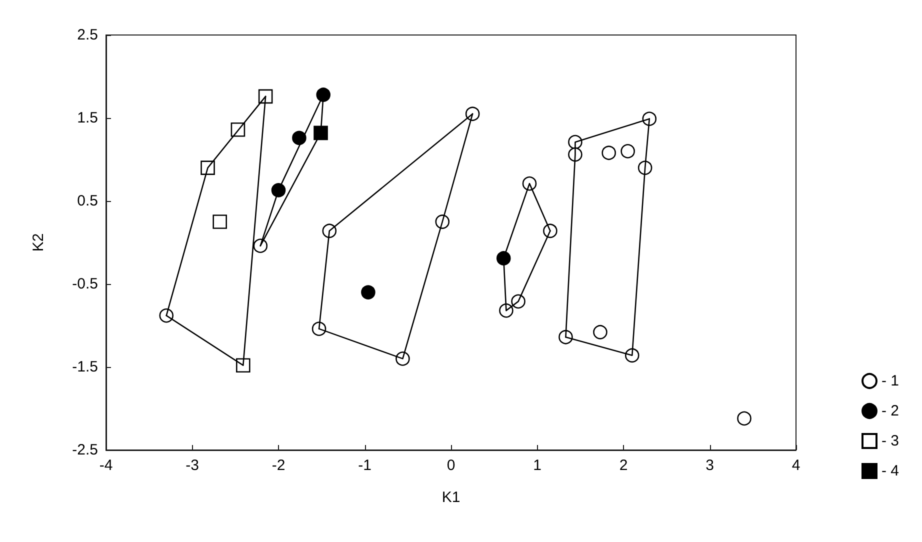 The height and width of the screenshot is (542, 922). Describe the element at coordinates (365, 465) in the screenshot. I see `x-tick-label: -1` at that location.